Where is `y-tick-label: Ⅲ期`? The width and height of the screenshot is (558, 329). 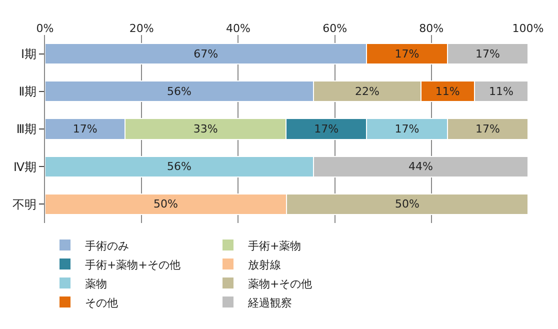
y-tick-label: Ⅲ期 is located at coordinates (26, 129).